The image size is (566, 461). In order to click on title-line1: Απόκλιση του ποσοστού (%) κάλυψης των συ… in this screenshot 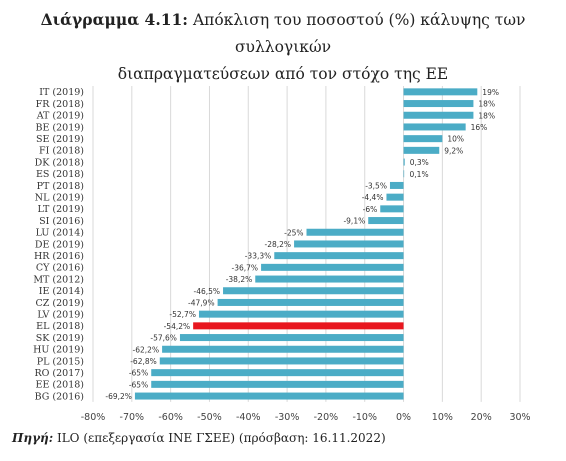, I will do `click(357, 33)`.